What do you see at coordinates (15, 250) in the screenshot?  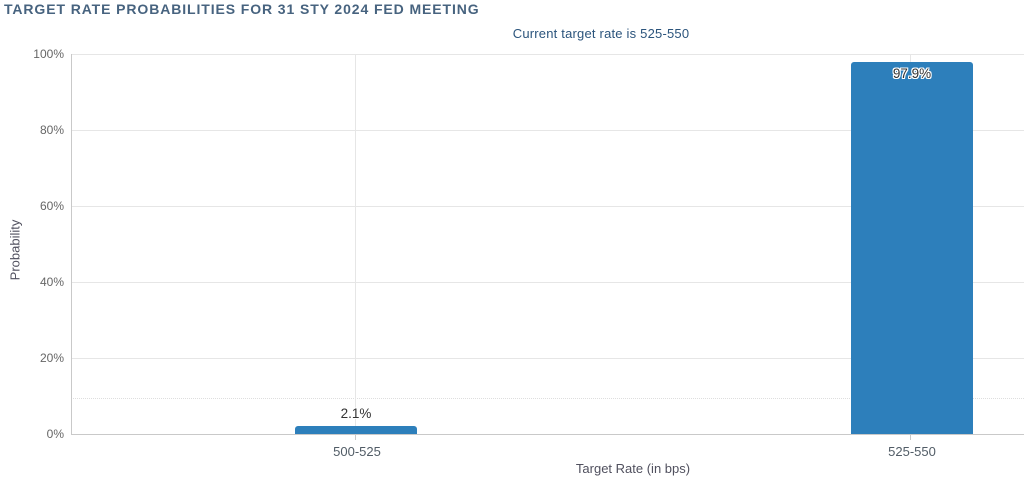 I see `y-axis-title: Probability` at bounding box center [15, 250].